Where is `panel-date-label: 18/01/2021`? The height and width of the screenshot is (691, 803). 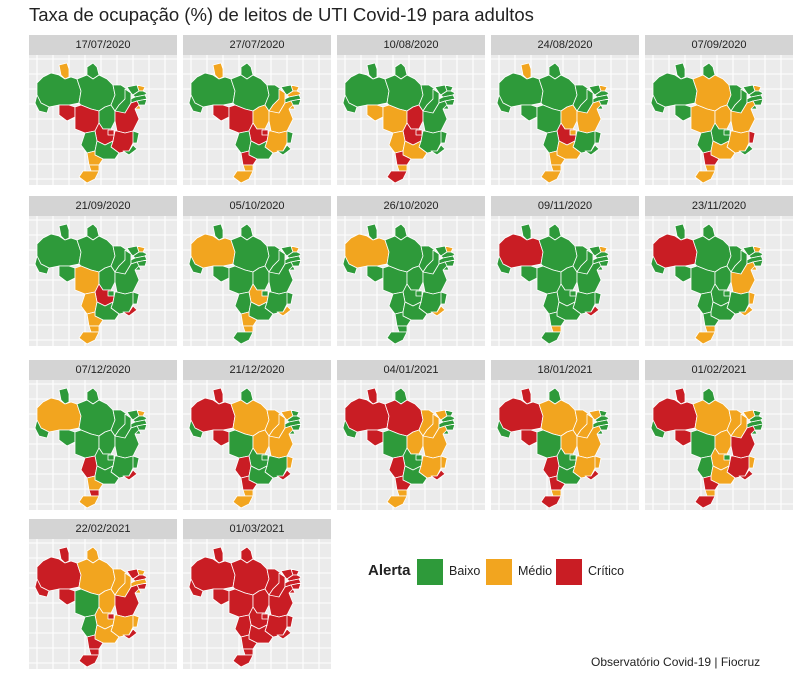
panel-date-label: 18/01/2021 is located at coordinates (565, 370).